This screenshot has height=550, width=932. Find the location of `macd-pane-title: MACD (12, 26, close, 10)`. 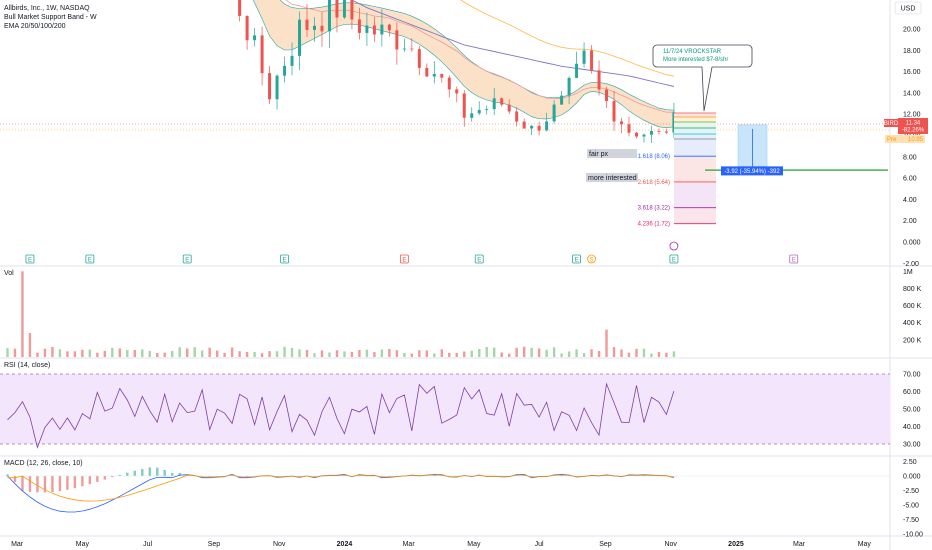

macd-pane-title: MACD (12, 26, close, 10) is located at coordinates (43, 463).